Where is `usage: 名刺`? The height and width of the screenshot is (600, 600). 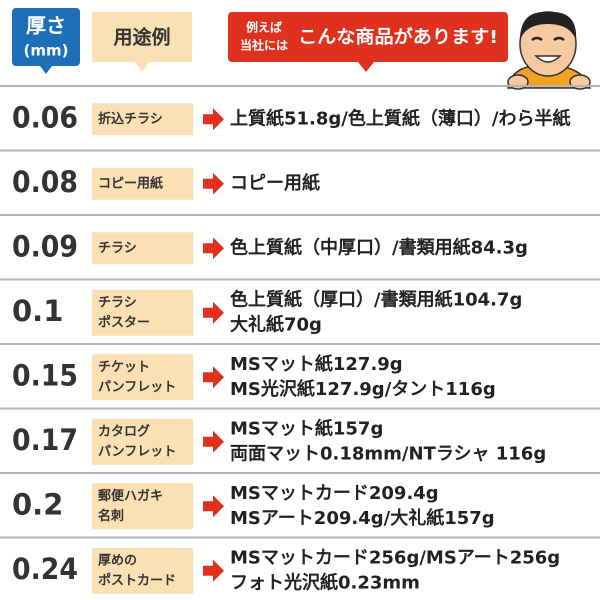
usage: 名刺 is located at coordinates (111, 516).